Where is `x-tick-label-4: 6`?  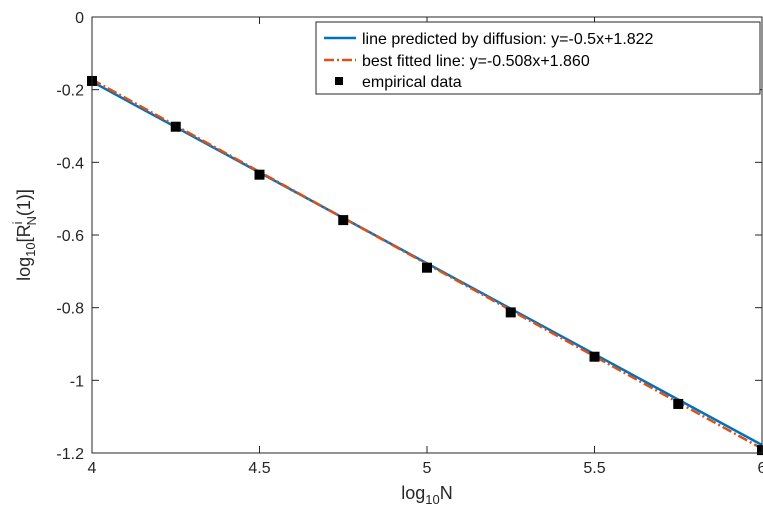 x-tick-label-4: 6 is located at coordinates (760, 468).